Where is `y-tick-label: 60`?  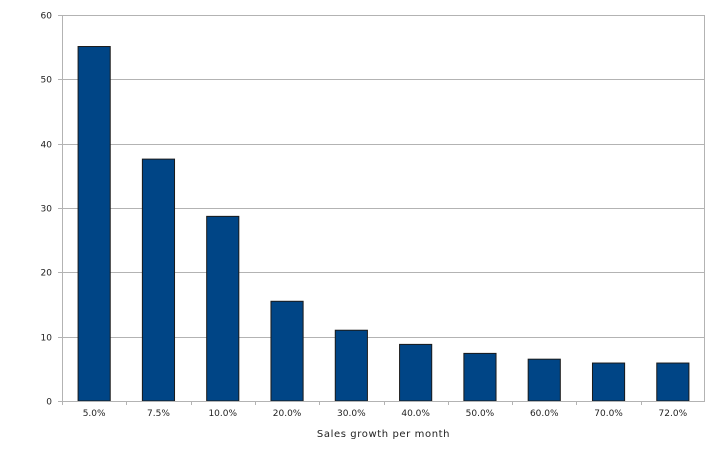 y-tick-label: 60 is located at coordinates (47, 17).